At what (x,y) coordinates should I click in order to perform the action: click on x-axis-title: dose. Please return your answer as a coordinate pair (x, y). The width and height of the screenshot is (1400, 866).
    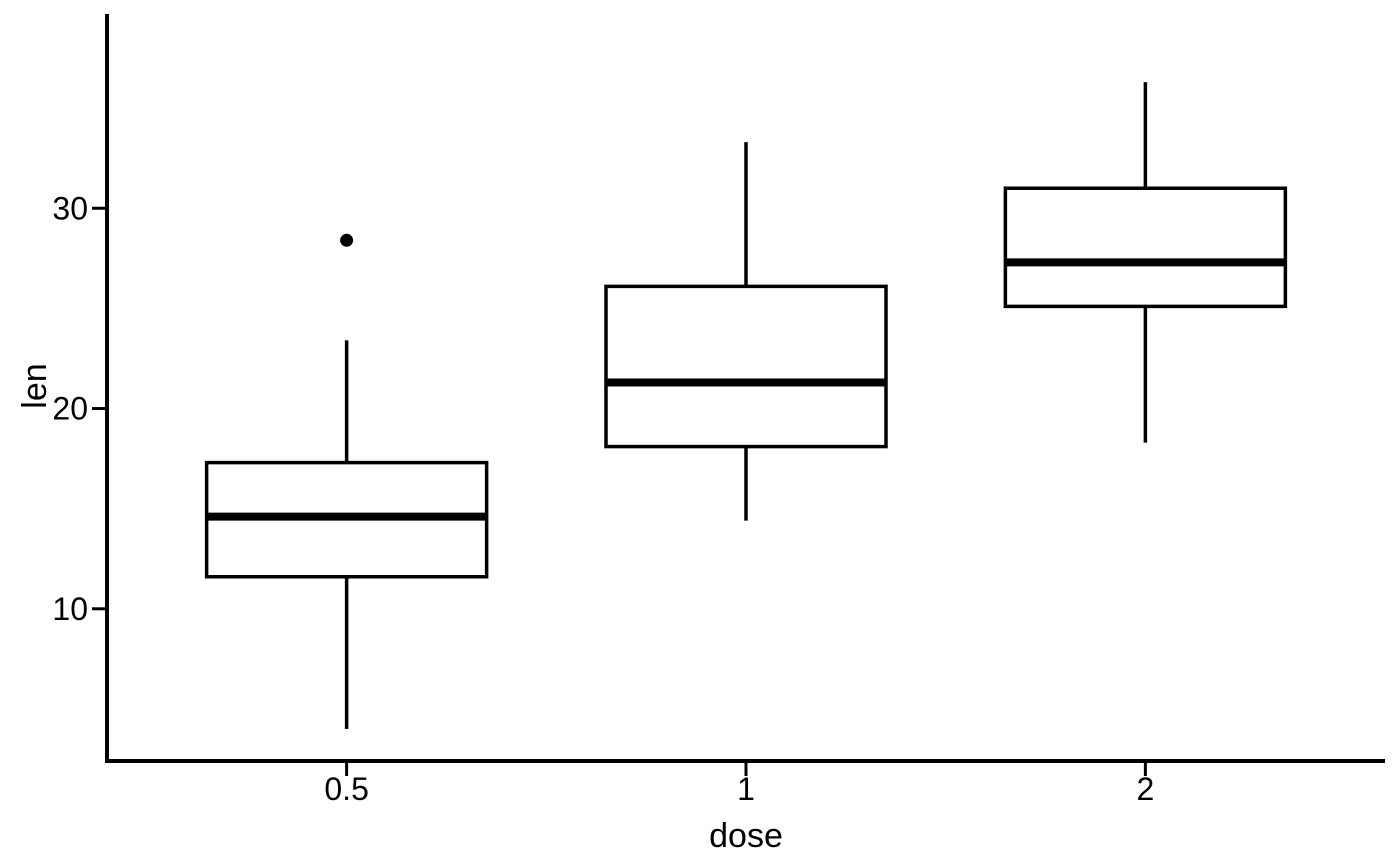
    Looking at the image, I should click on (746, 836).